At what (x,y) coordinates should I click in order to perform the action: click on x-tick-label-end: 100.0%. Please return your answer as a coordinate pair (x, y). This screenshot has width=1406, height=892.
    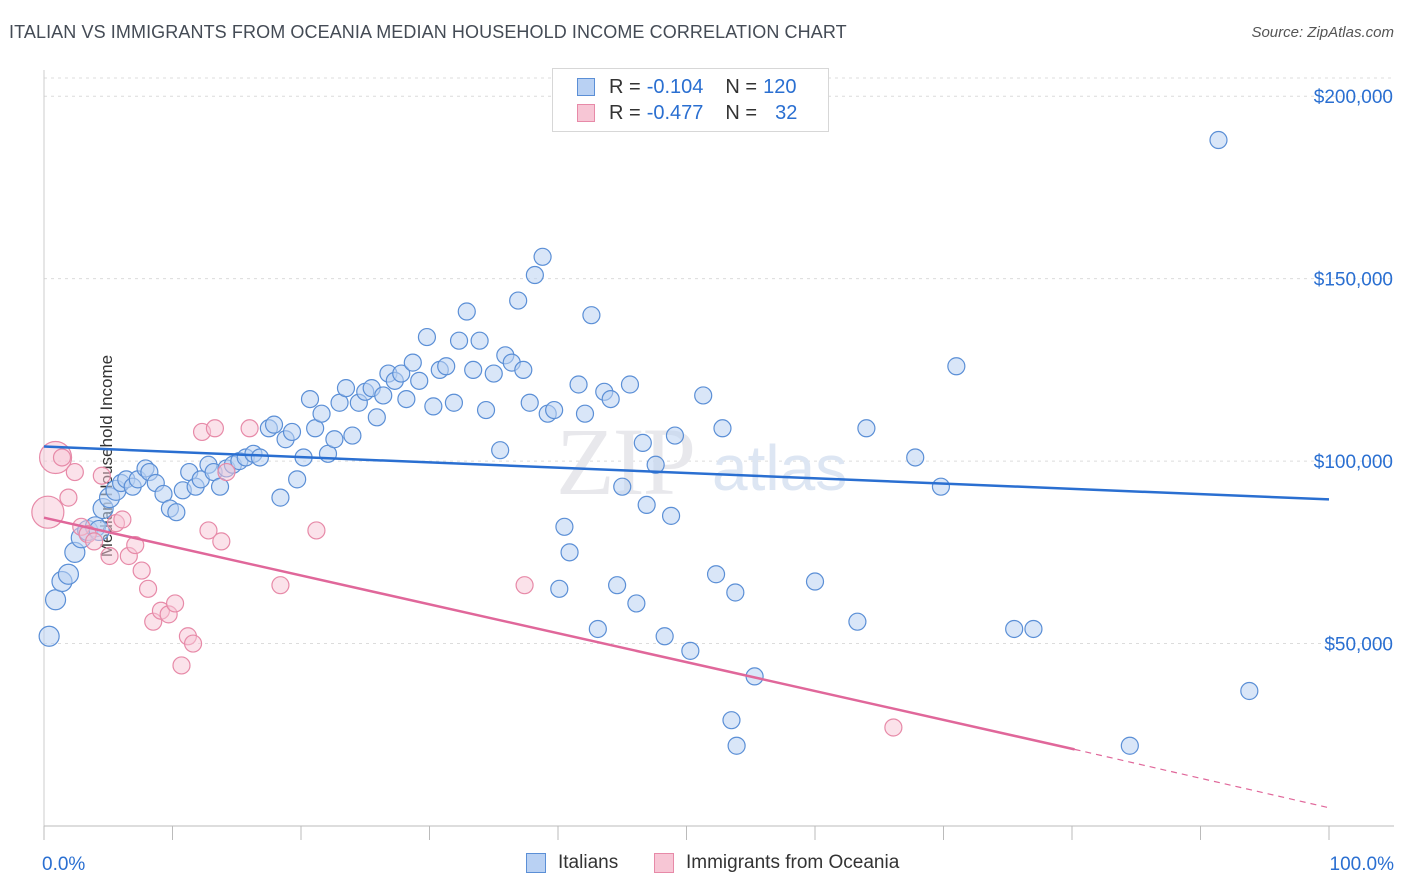
    Looking at the image, I should click on (1362, 864).